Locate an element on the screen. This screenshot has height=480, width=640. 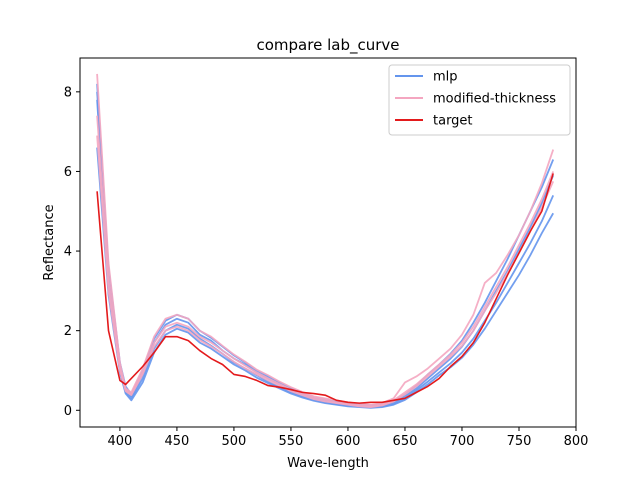
y-tick-label-3: 6 is located at coordinates (68, 172).